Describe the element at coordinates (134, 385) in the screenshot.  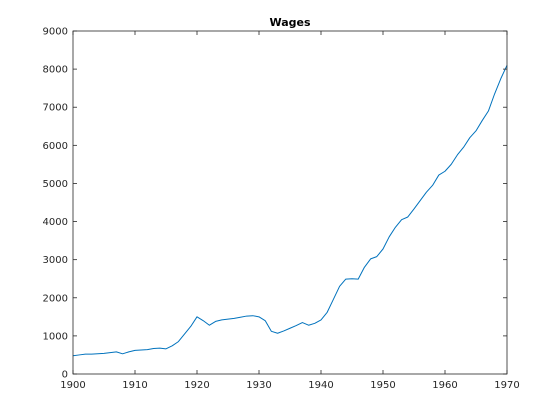
I see `x-tick-label: 1910` at that location.